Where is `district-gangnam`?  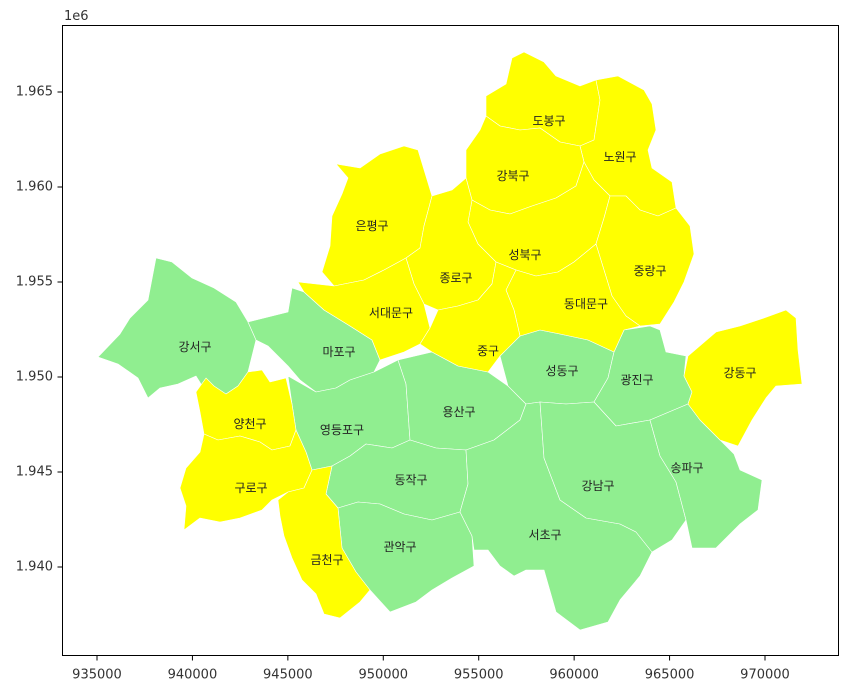 district-gangnam is located at coordinates (613, 477).